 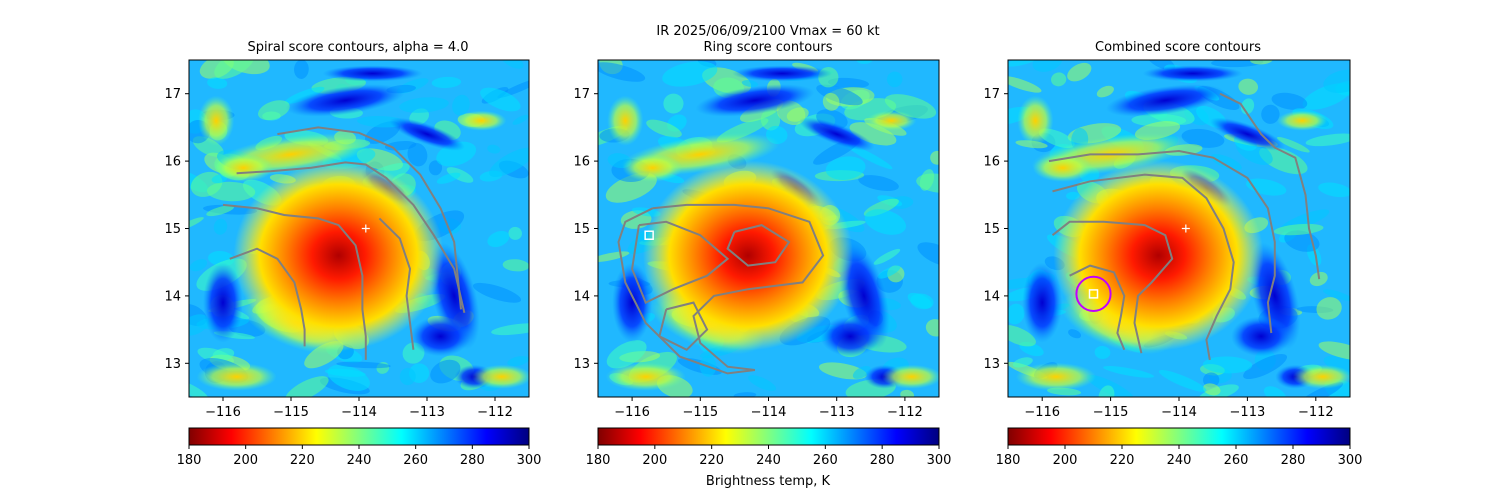 I want to click on panel-ring-title: Ring score contours, so click(x=767, y=47).